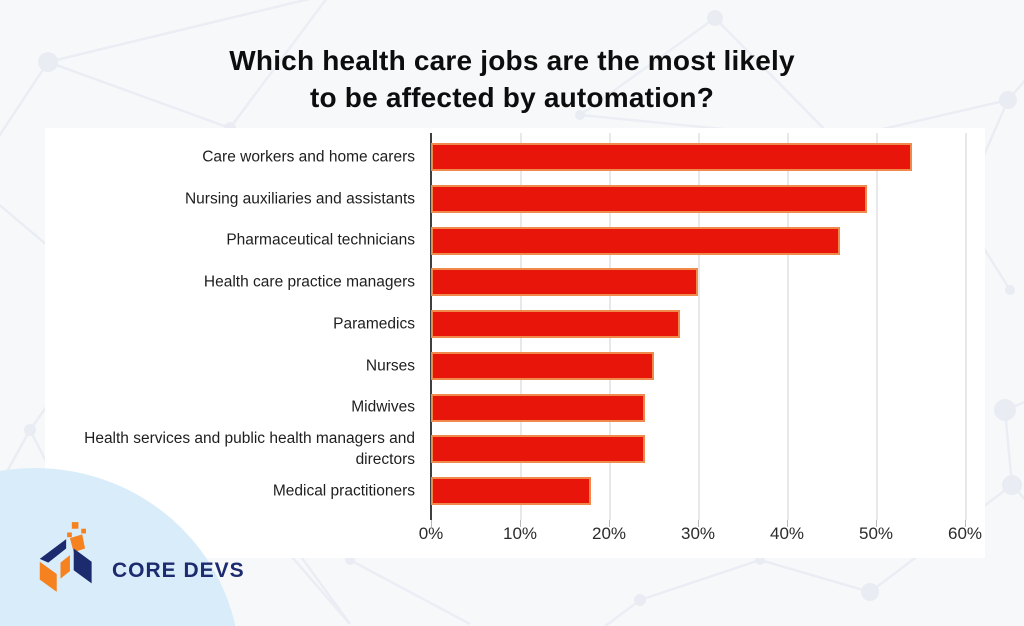 The height and width of the screenshot is (626, 1024). I want to click on category-label: Nursing auxiliaries and assistants, so click(299, 199).